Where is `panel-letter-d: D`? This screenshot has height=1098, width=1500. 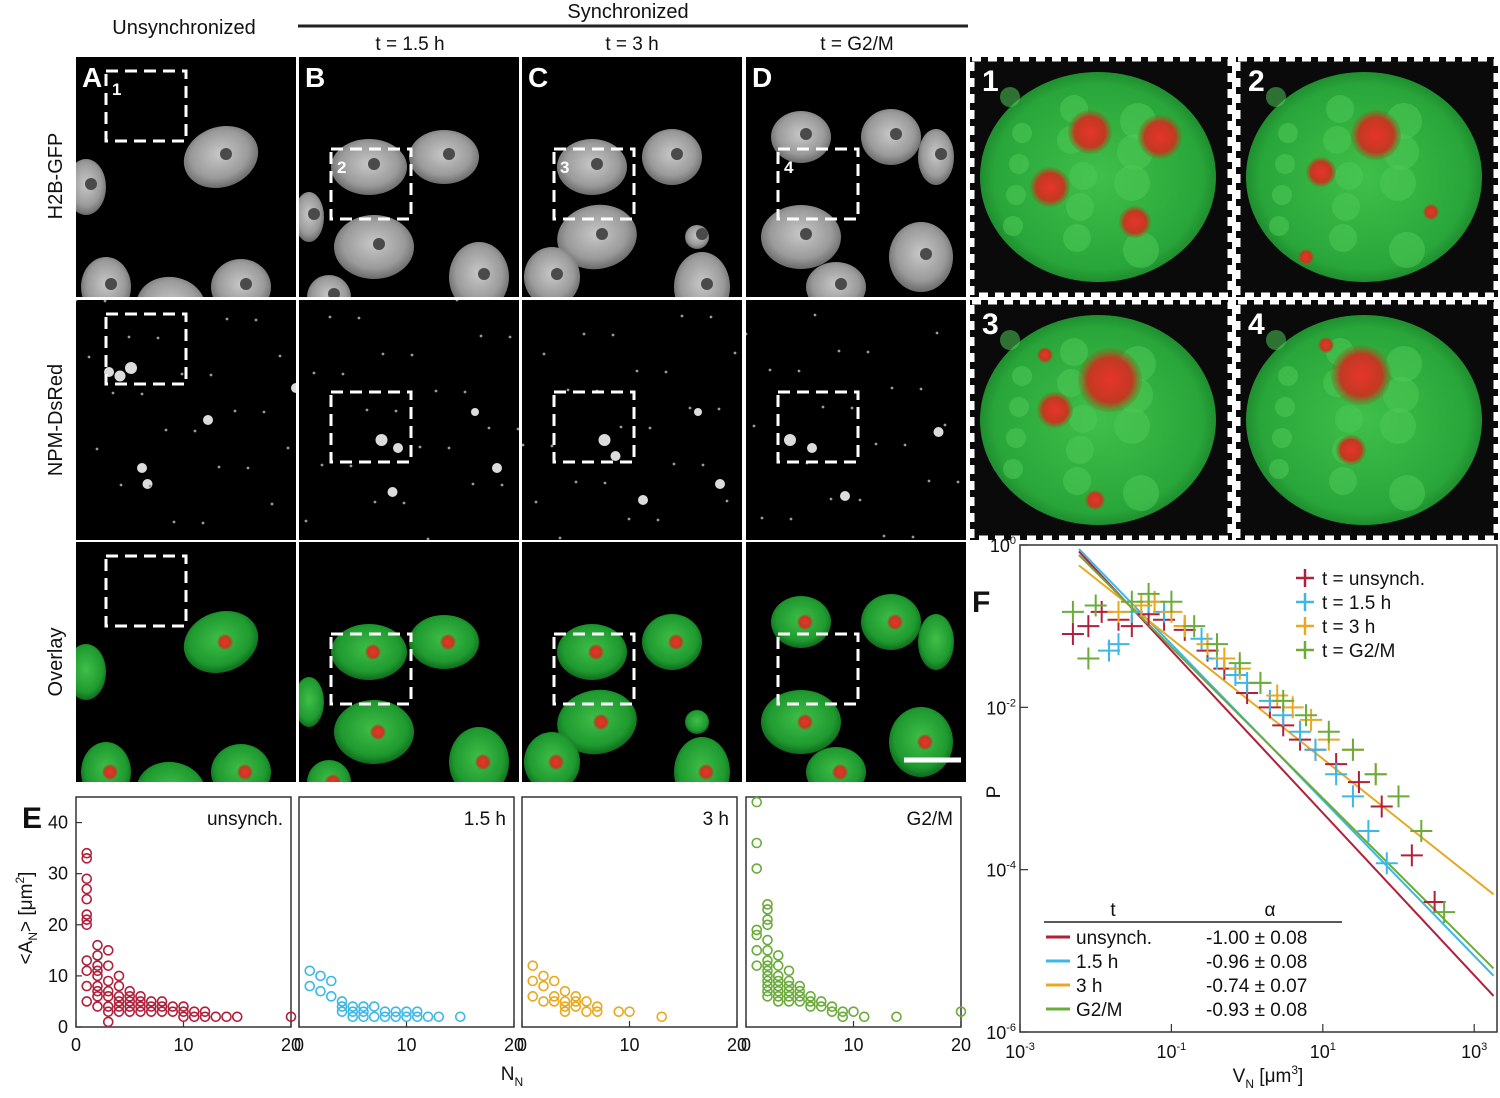
panel-letter-d: D is located at coordinates (762, 77).